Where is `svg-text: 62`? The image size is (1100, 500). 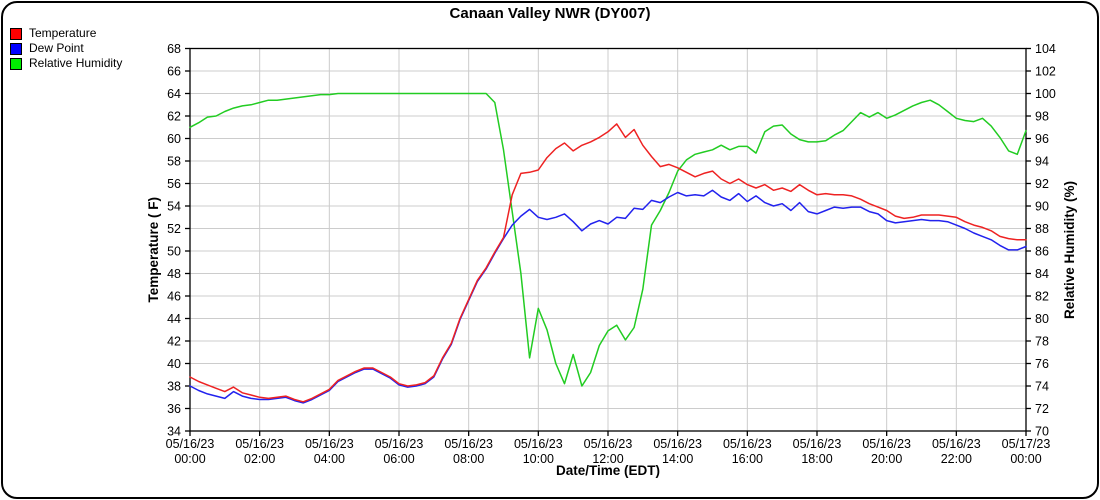
svg-text: 62 is located at coordinates (174, 117).